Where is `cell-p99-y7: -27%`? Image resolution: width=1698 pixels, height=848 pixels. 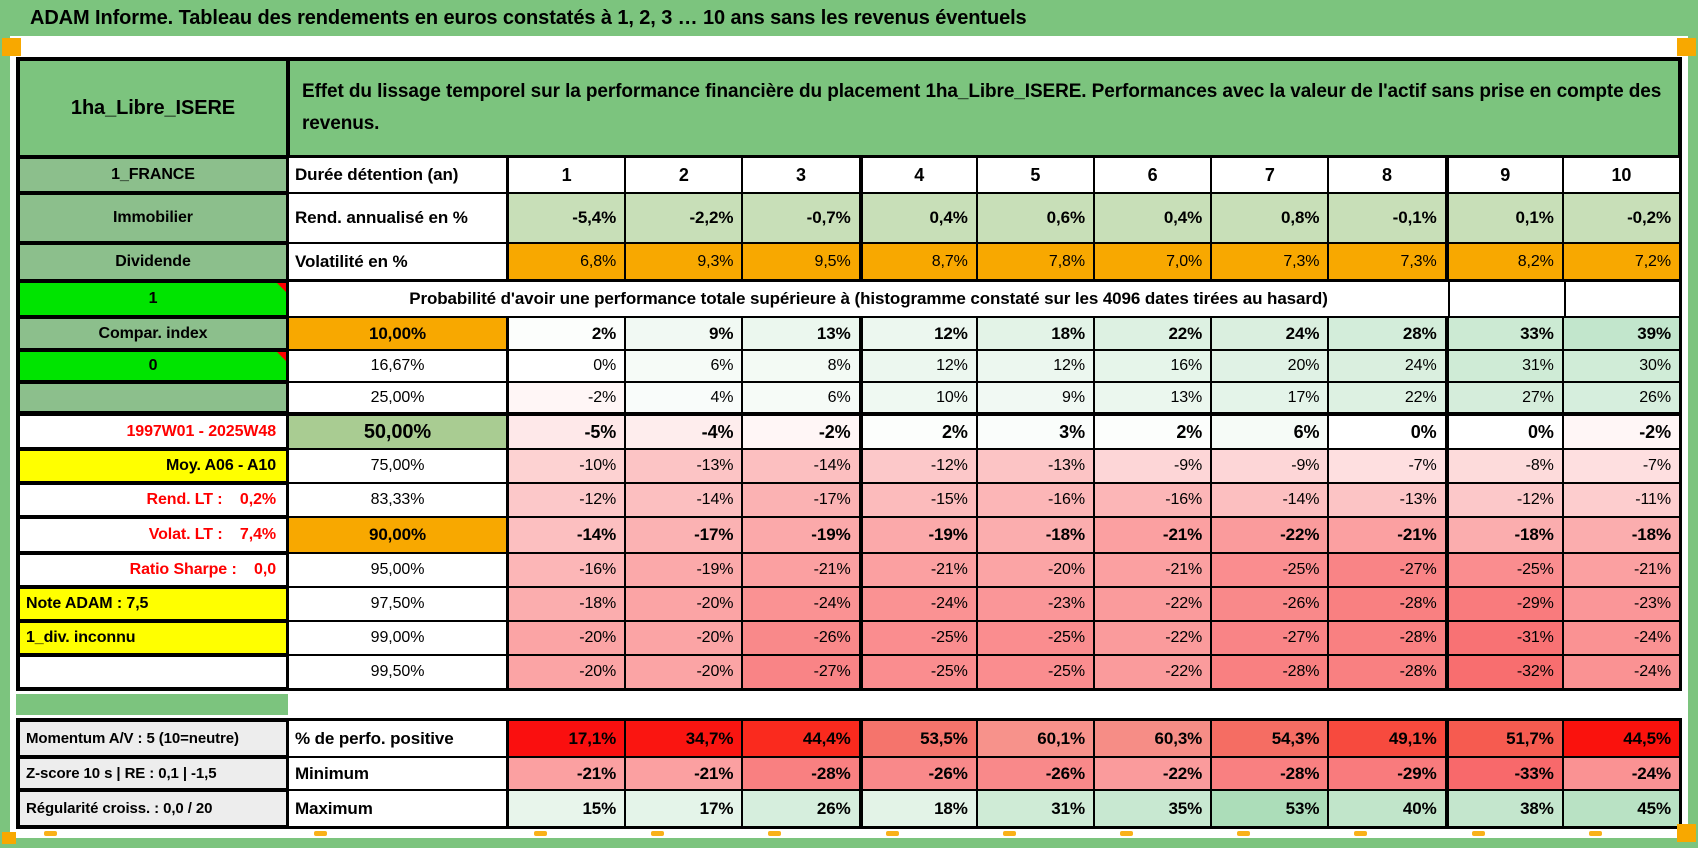 cell-p99-y7: -27% is located at coordinates (1270, 638).